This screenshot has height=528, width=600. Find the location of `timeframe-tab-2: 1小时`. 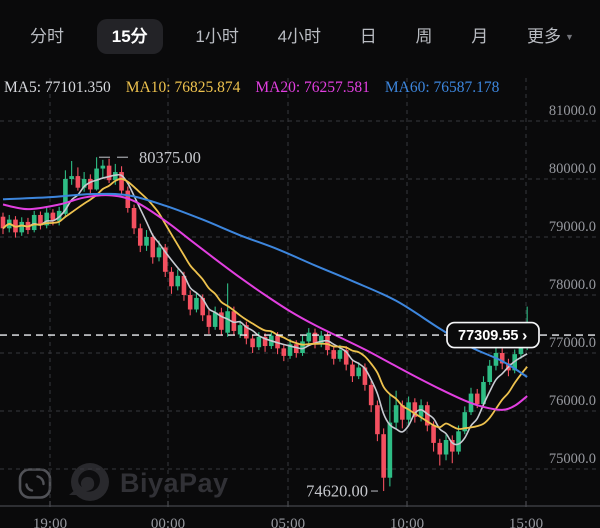

timeframe-tab-2: 1小时 is located at coordinates (217, 36).